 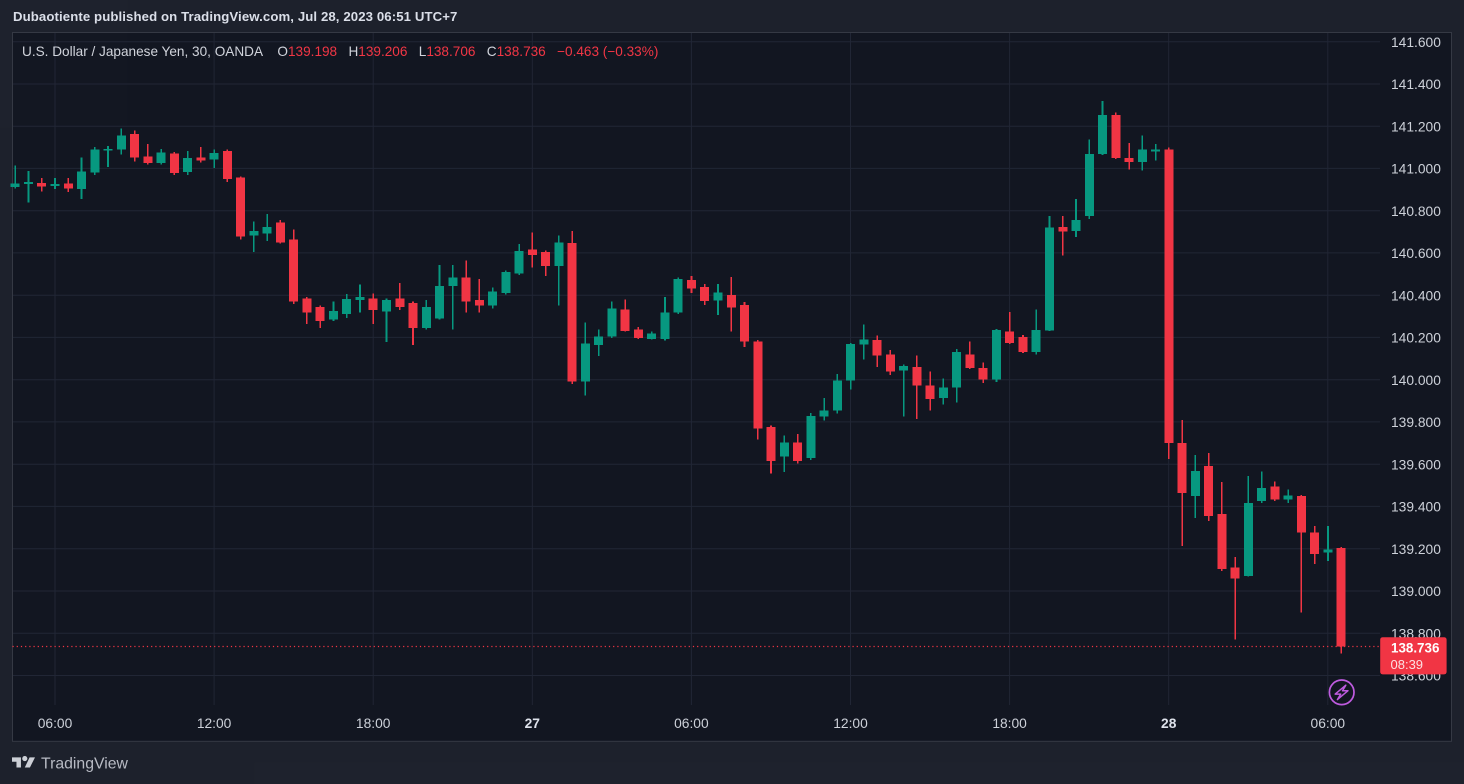 I want to click on svg-text: 141.400, so click(x=1416, y=84).